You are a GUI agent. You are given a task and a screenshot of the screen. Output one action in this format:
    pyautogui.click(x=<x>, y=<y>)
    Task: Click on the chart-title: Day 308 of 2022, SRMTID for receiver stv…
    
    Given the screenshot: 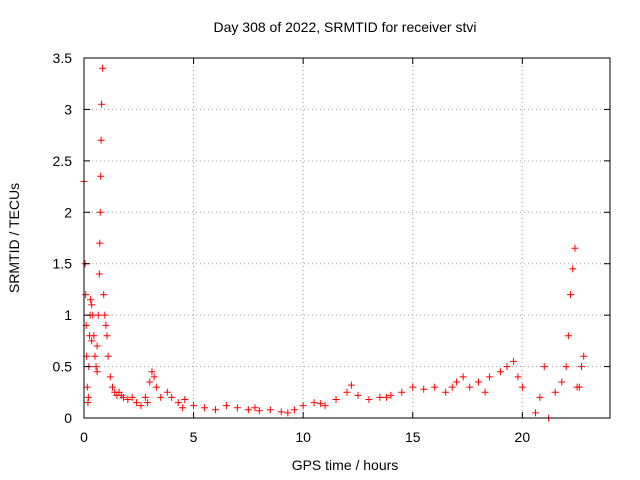 What is the action you would take?
    pyautogui.click(x=345, y=27)
    